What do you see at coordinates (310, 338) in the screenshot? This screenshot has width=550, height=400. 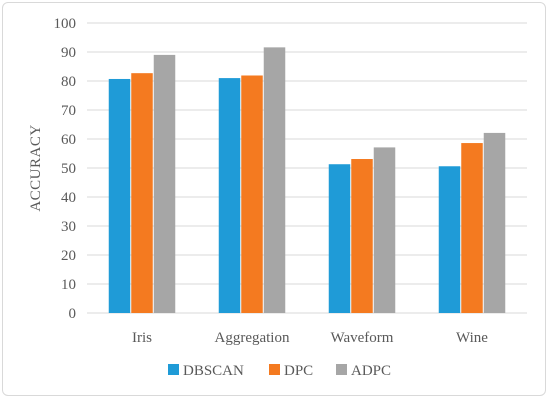 I see `x-axis-categories: Iris Aggregation Waveform Wine` at bounding box center [310, 338].